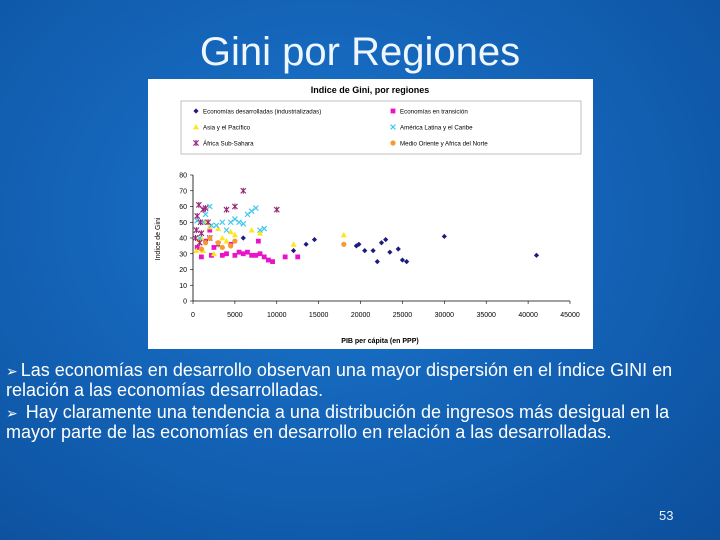 This screenshot has height=540, width=720. What do you see at coordinates (183, 223) in the screenshot?
I see `y-tick-label: 50` at bounding box center [183, 223].